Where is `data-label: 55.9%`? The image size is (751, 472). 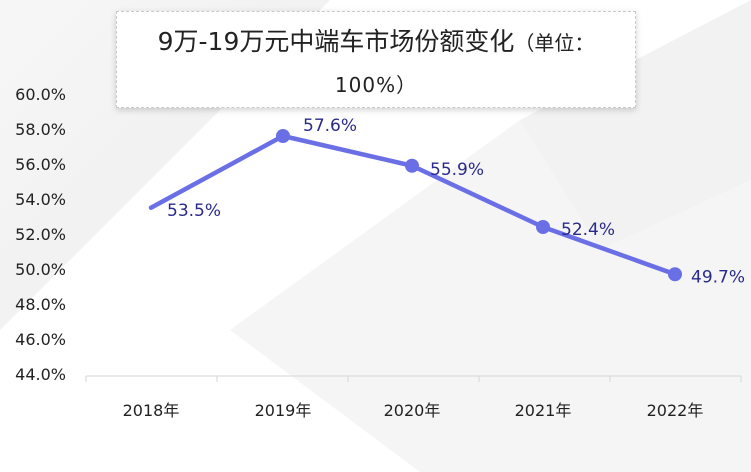 data-label: 55.9% is located at coordinates (457, 170).